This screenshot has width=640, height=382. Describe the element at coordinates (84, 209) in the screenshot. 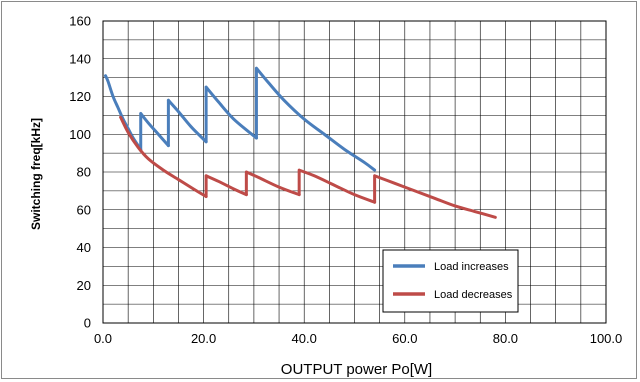

I see `y-tick-label: 60` at that location.